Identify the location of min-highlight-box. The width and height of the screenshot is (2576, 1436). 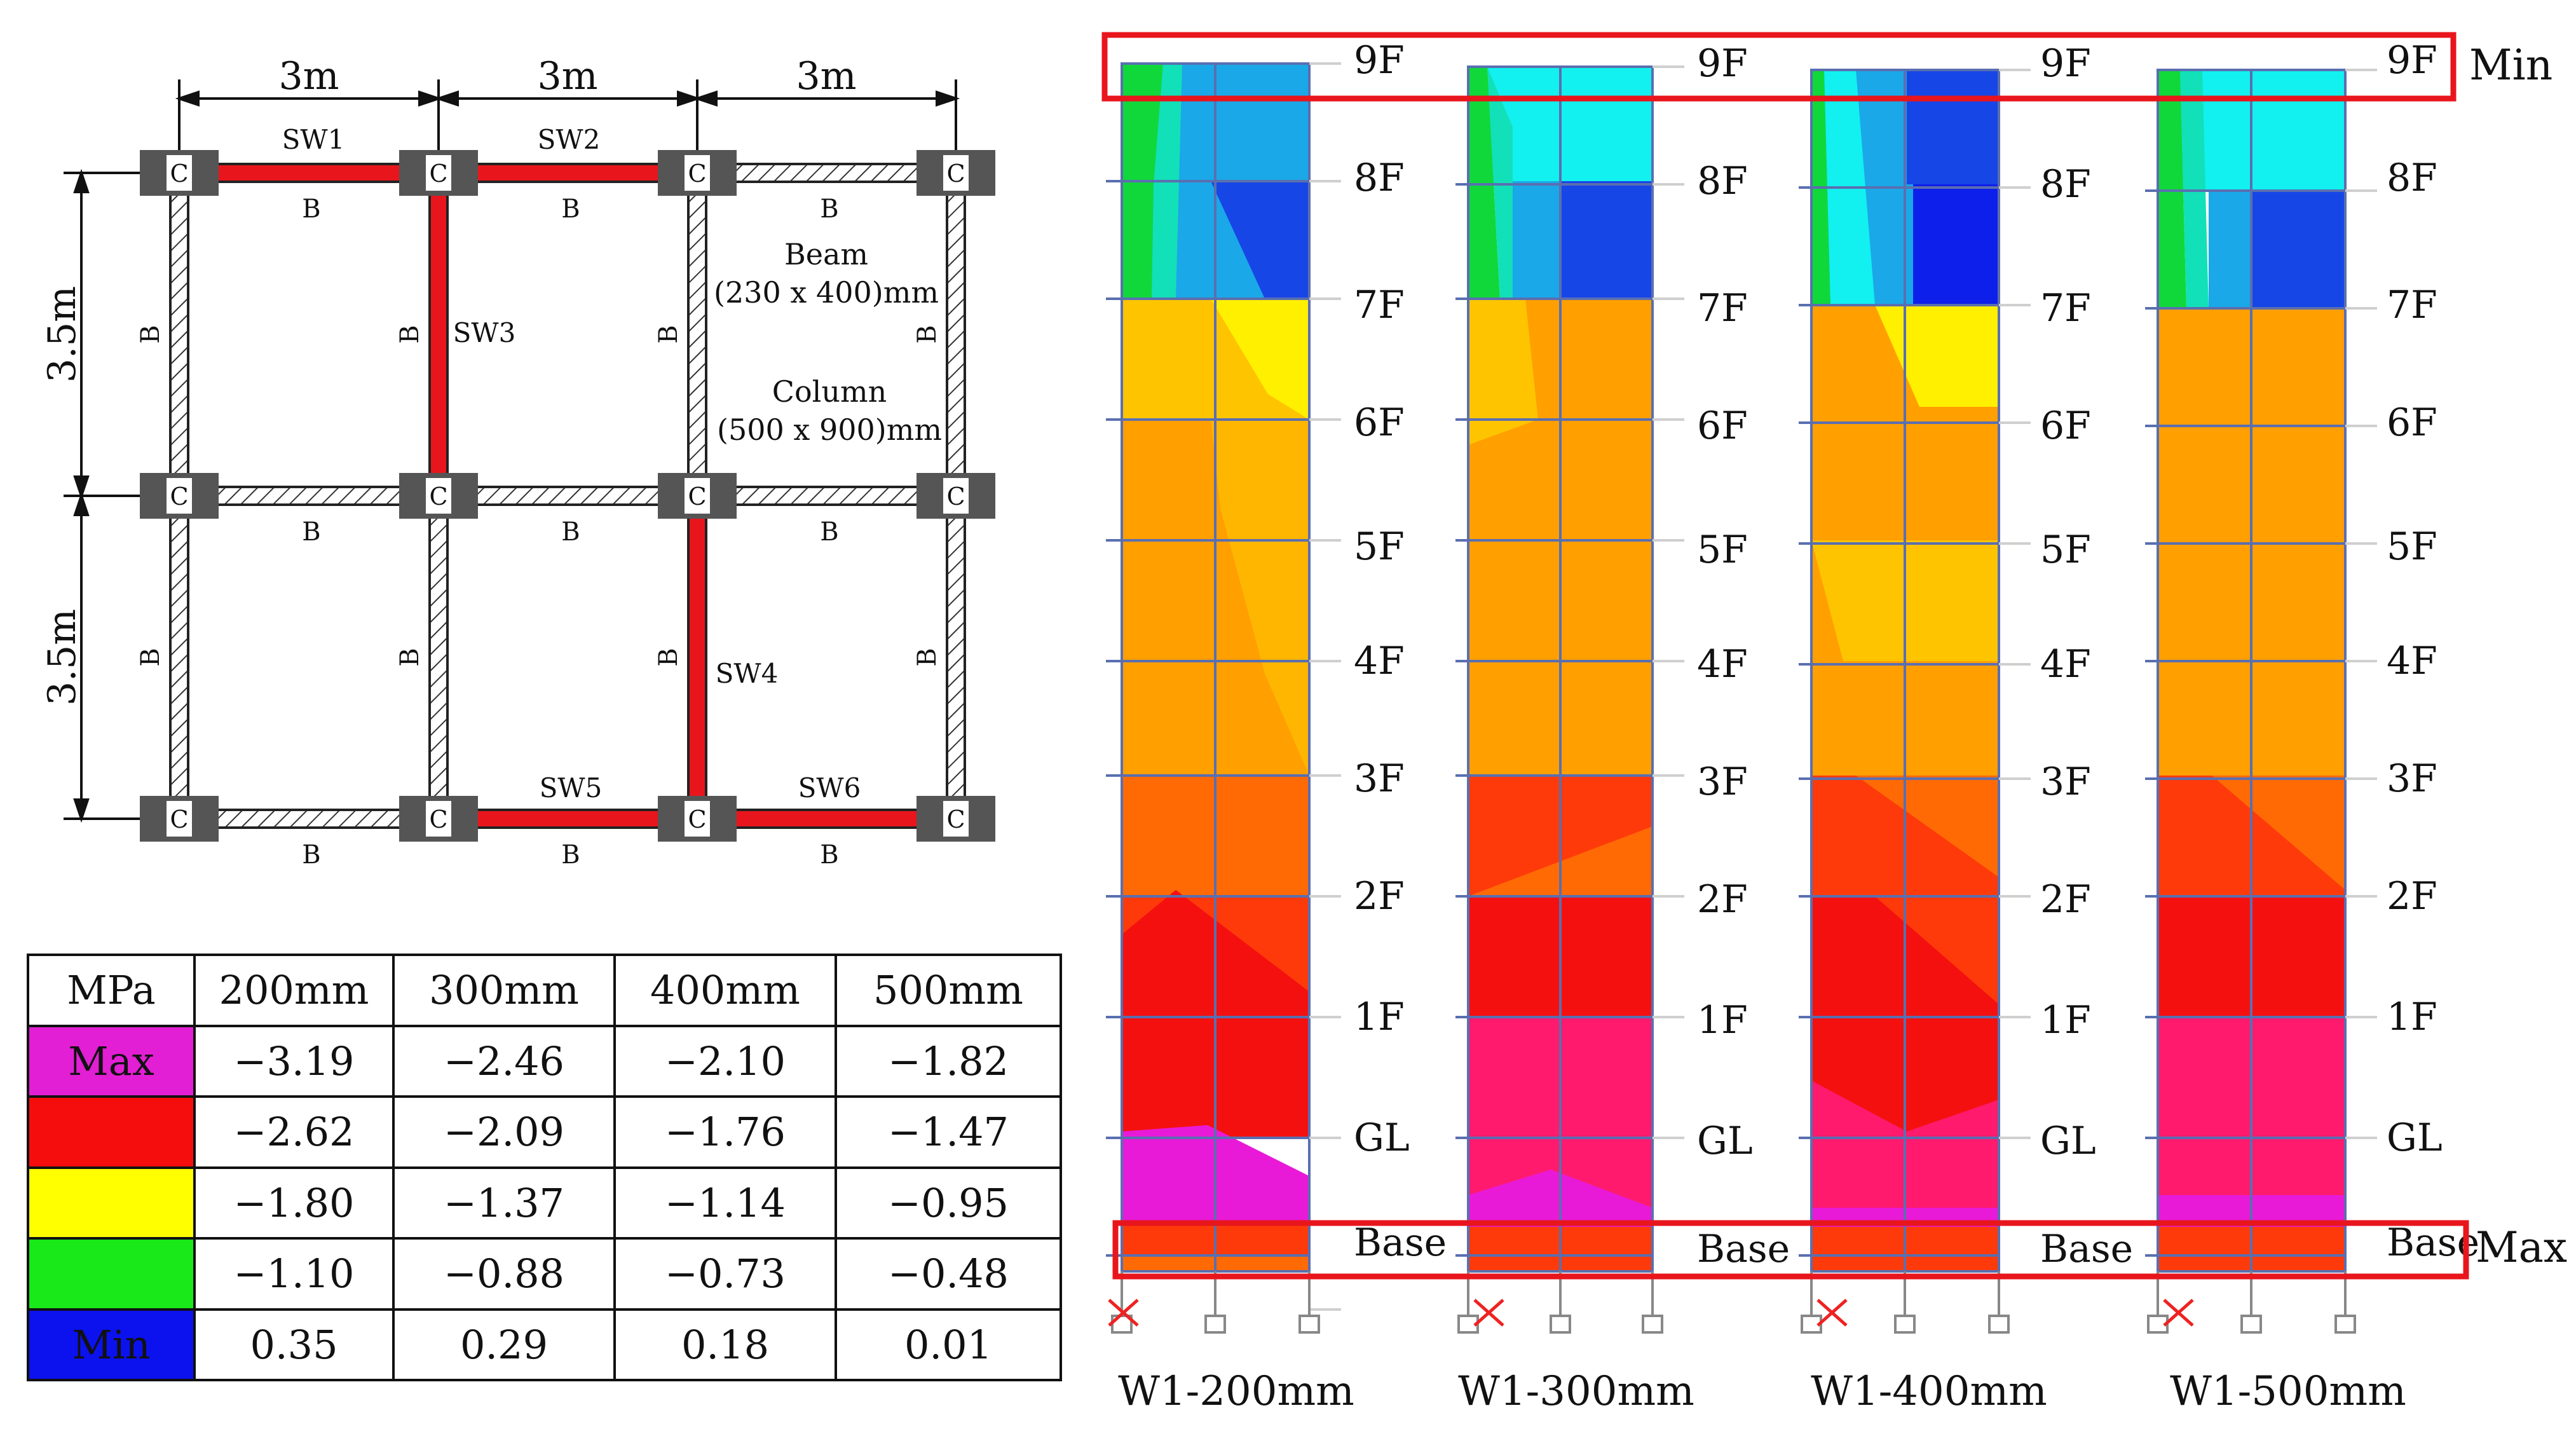
(1779, 67).